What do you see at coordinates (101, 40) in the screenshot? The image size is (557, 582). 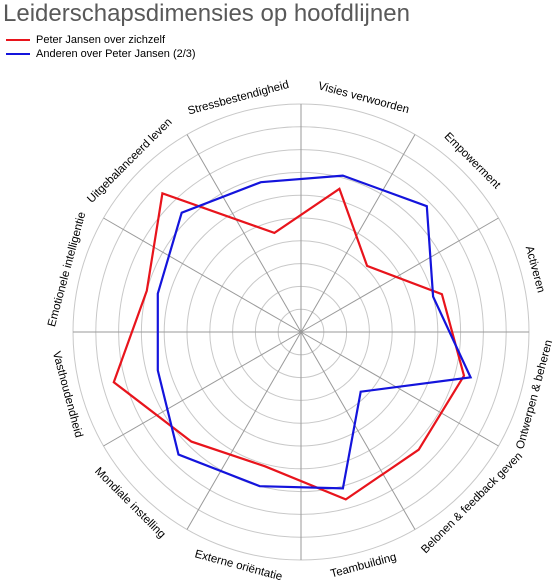 I see `legend-label-self: Peter Jansen over zichzelf` at bounding box center [101, 40].